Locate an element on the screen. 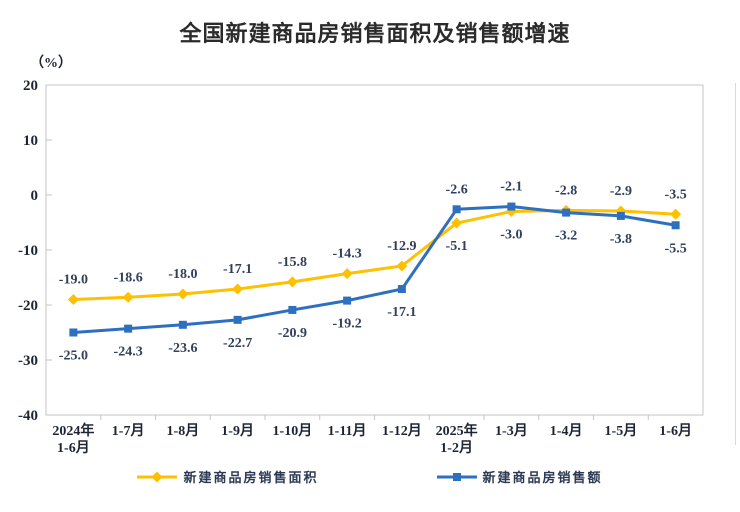  legend-diamond-marker-icon is located at coordinates (157, 476).